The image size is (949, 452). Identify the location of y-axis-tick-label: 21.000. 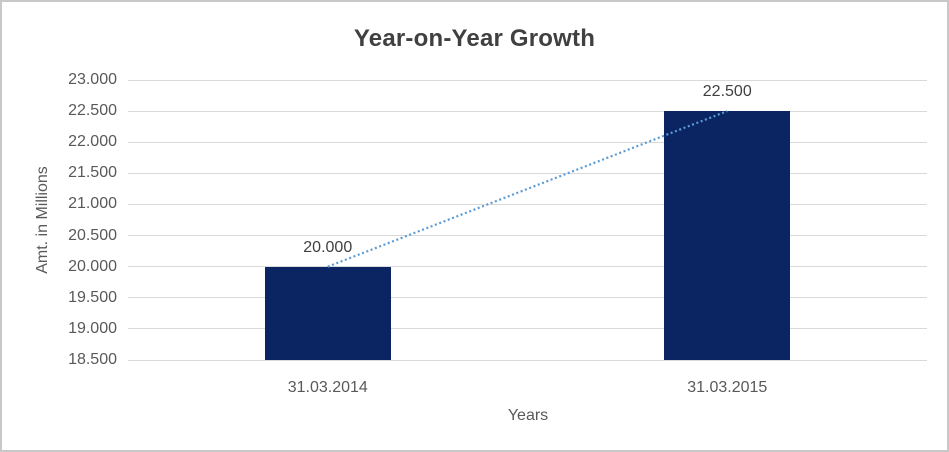
(92, 204).